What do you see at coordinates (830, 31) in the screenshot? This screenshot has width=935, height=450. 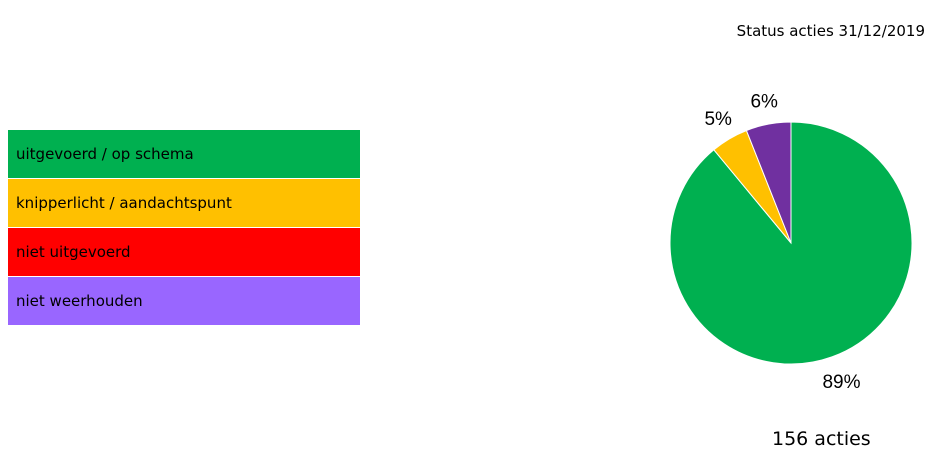 I see `chart-title: Status acties 31/12/2019` at bounding box center [830, 31].